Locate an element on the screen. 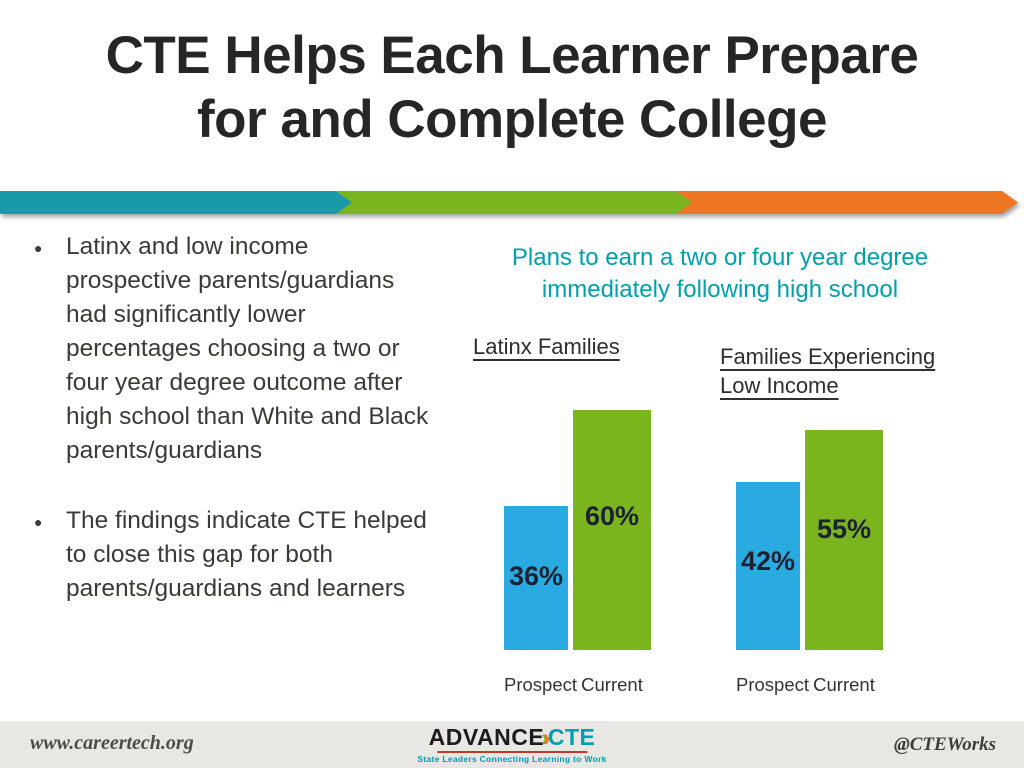  bar-current: 55% is located at coordinates (844, 540).